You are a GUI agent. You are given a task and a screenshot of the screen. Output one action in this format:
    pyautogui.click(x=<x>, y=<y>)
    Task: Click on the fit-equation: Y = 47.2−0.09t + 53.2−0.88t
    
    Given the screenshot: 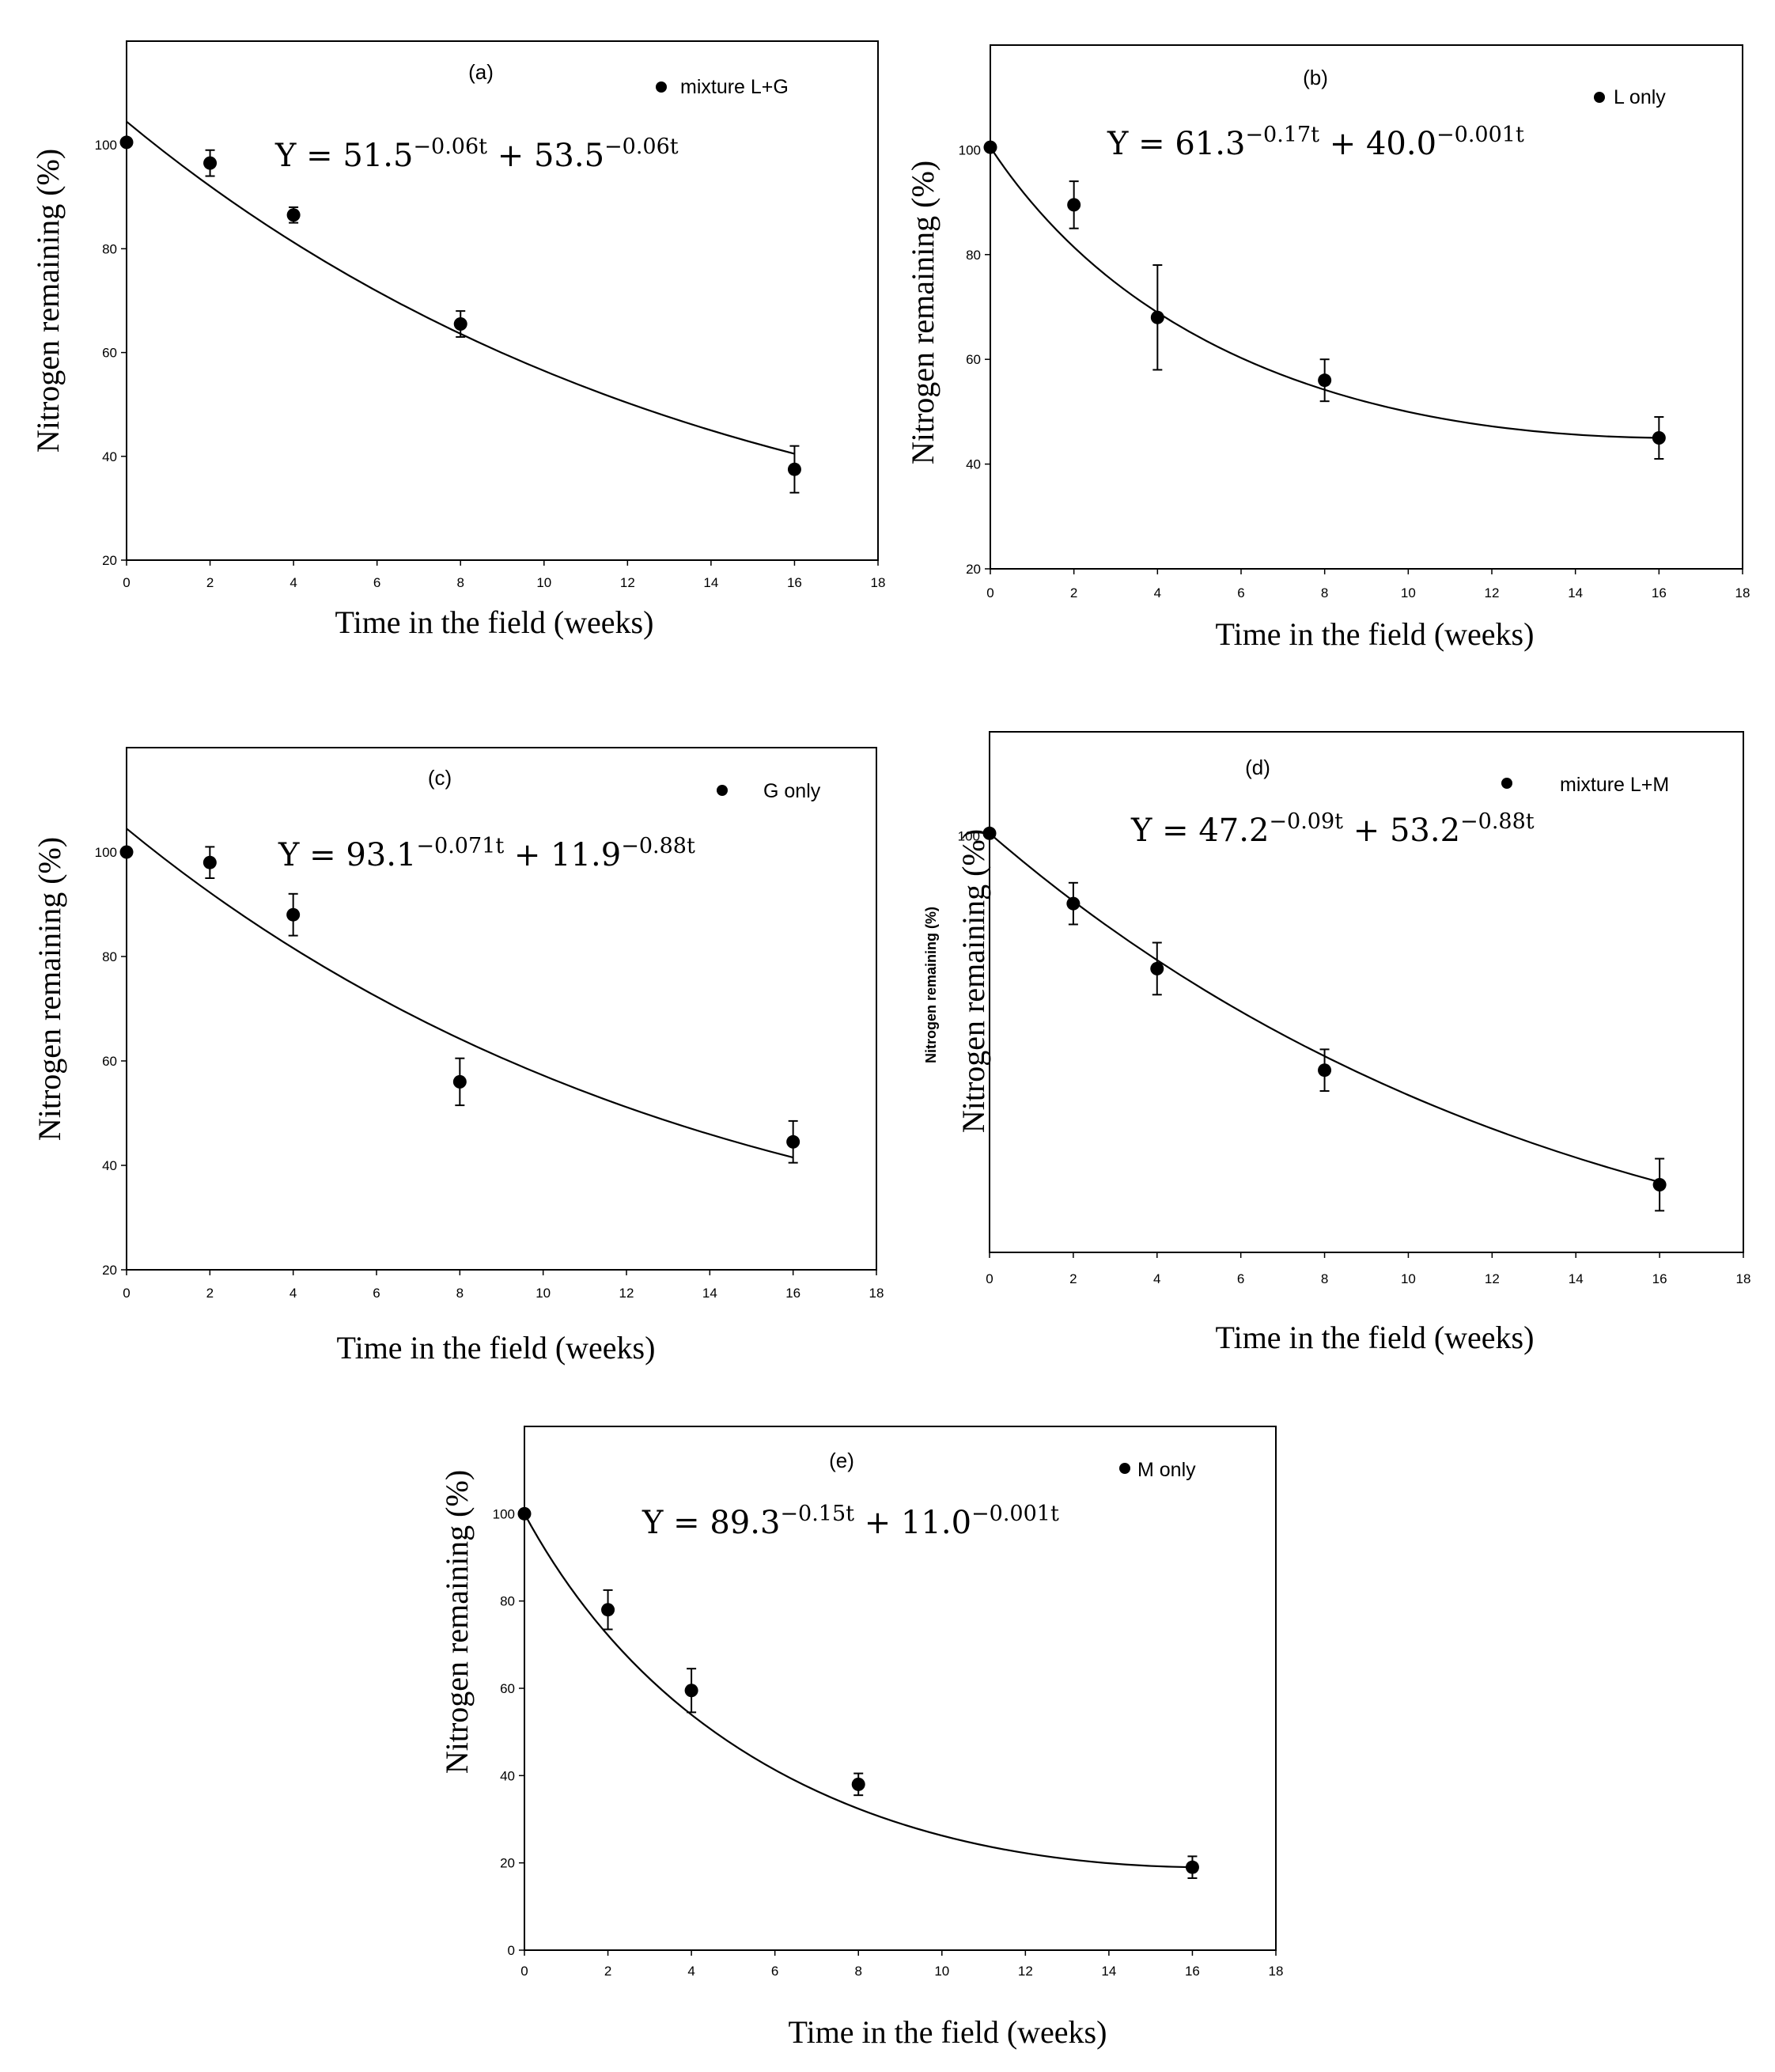 What is the action you would take?
    pyautogui.click(x=1332, y=829)
    